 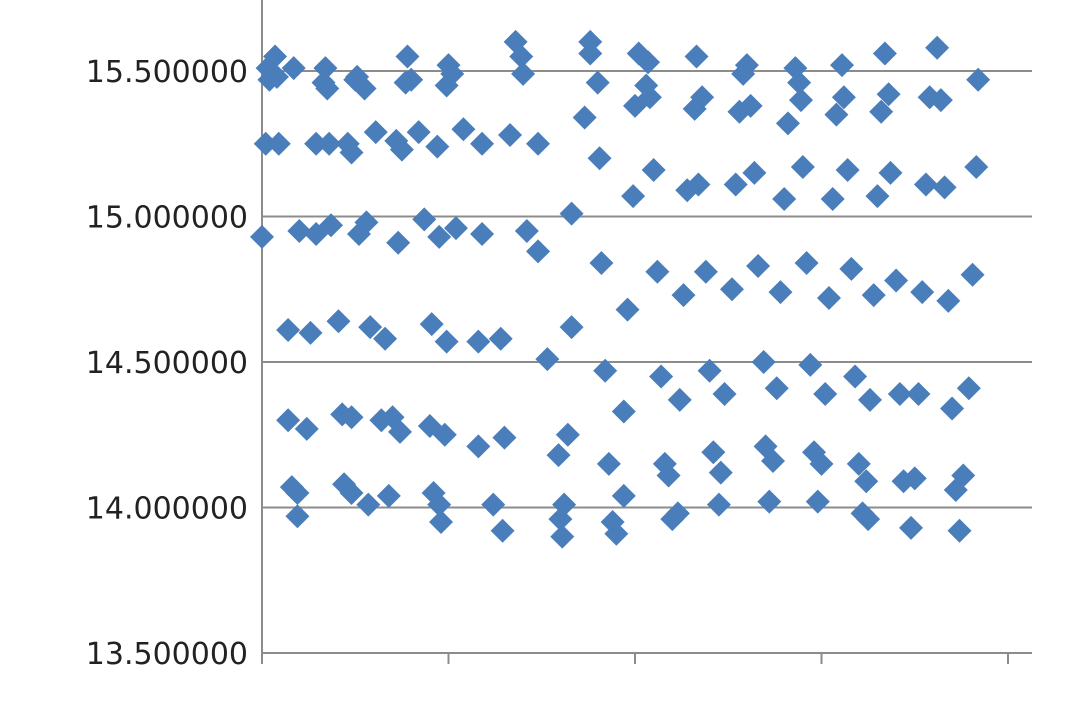 I want to click on y-tick-label: 14.000000, so click(x=167, y=509).